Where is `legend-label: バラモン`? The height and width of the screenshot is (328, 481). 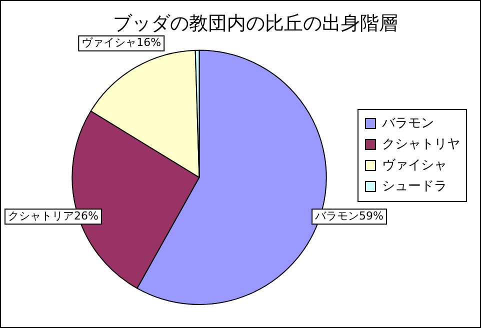
legend-label: バラモン is located at coordinates (407, 123).